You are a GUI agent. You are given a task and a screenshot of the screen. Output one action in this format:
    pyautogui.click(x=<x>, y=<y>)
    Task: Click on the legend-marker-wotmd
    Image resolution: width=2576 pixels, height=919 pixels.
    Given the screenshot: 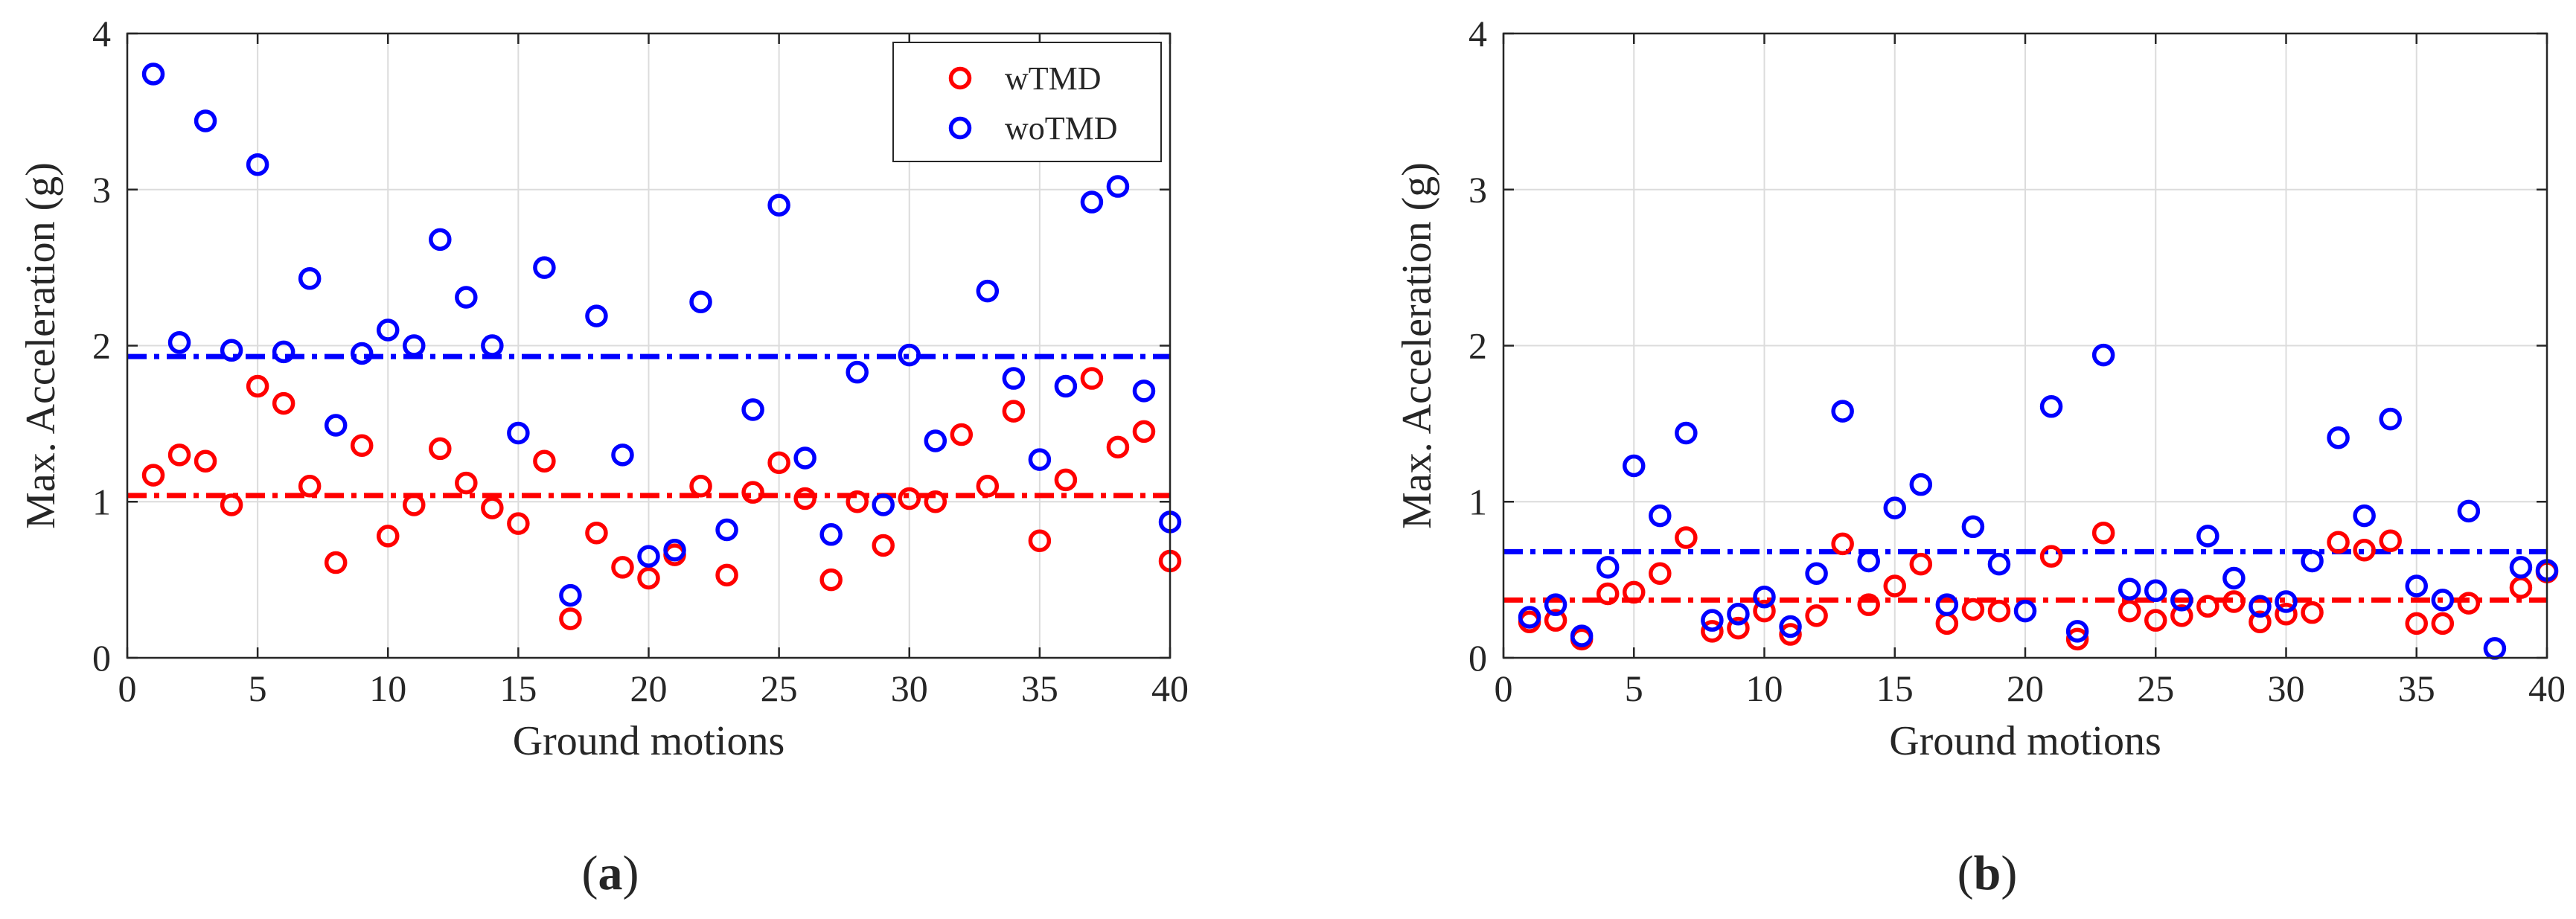 What is the action you would take?
    pyautogui.click(x=960, y=128)
    